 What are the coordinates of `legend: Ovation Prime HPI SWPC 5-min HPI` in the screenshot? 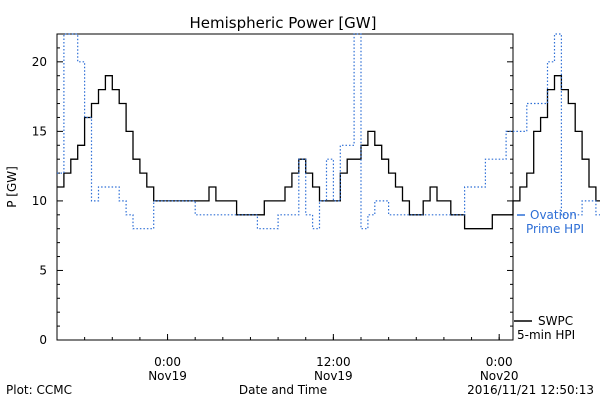 It's located at (549, 275).